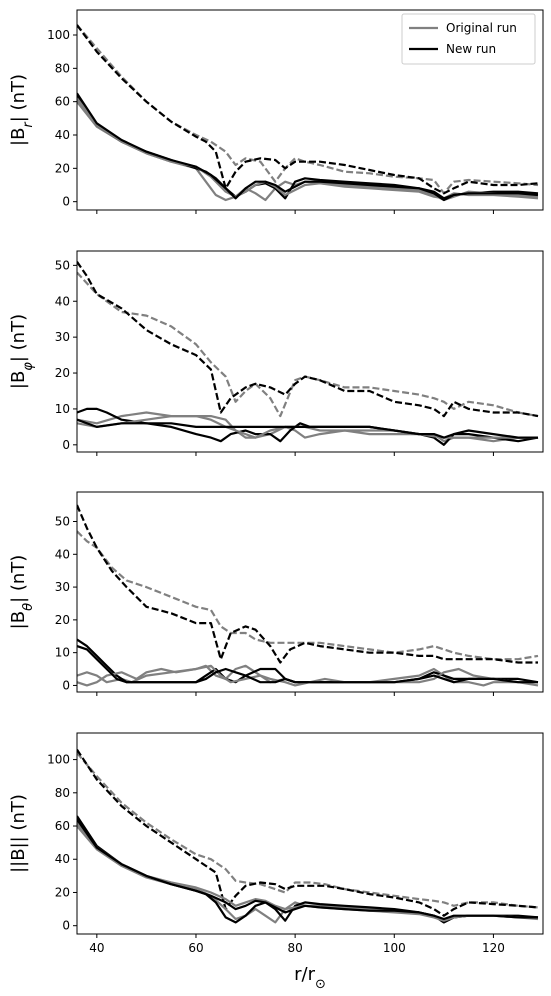  Describe the element at coordinates (22, 351) in the screenshot. I see `y-axis-label: |Bφ| (nT)` at that location.